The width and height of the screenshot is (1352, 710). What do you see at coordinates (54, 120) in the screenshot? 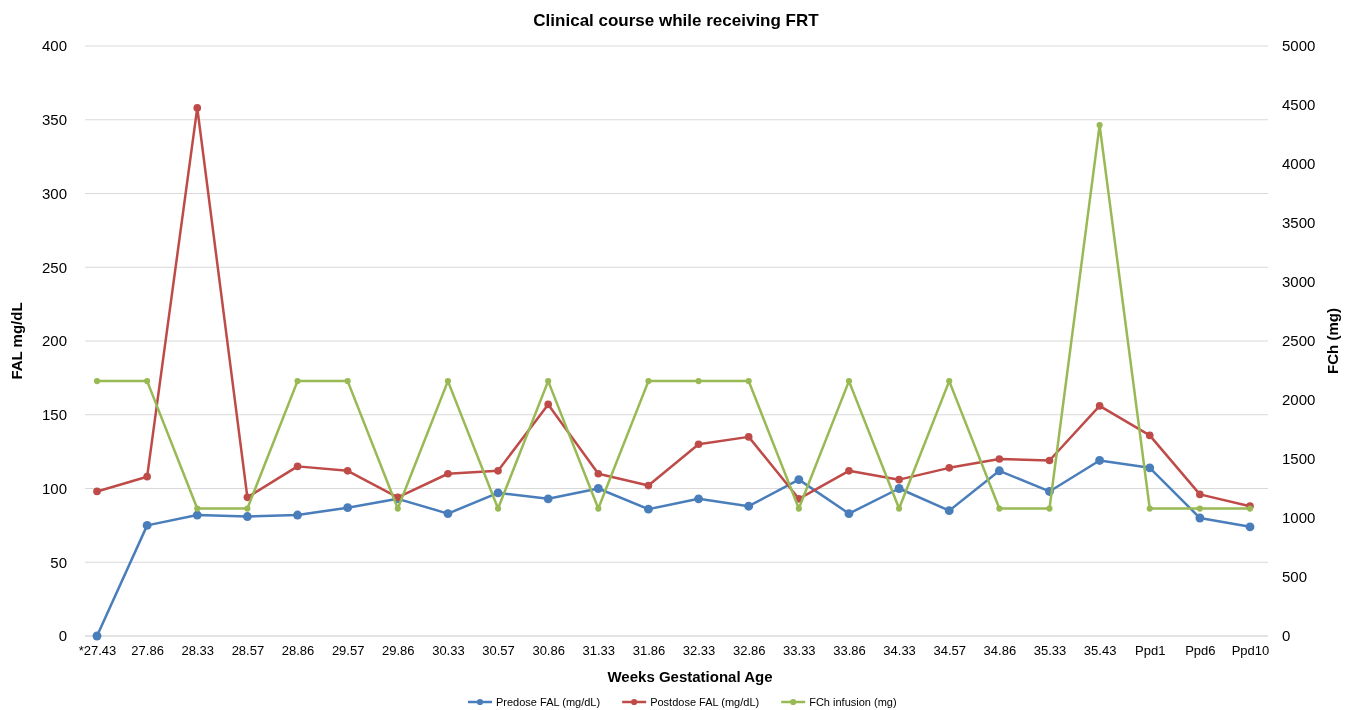
I see `y-tick-label: 350` at bounding box center [54, 120].